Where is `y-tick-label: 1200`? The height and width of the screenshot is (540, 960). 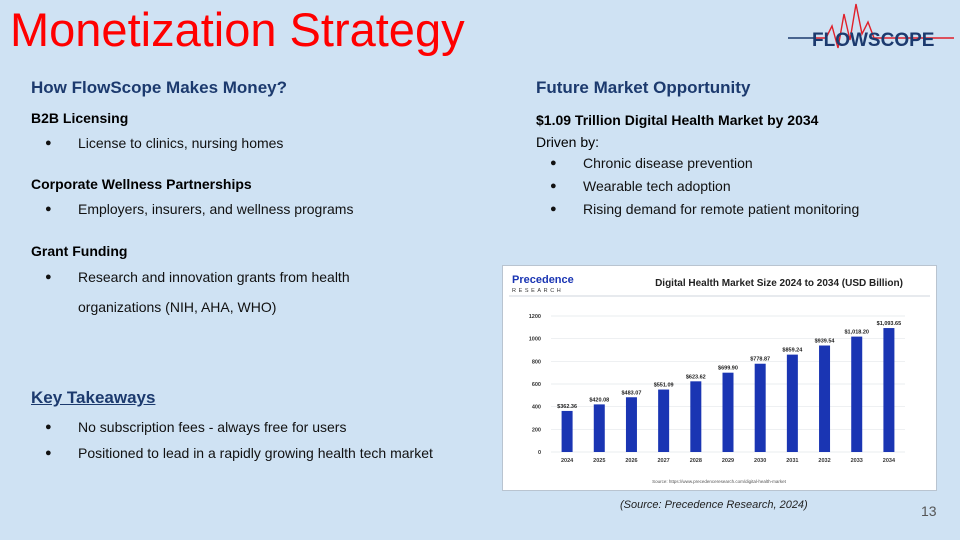 y-tick-label: 1200 is located at coordinates (535, 317).